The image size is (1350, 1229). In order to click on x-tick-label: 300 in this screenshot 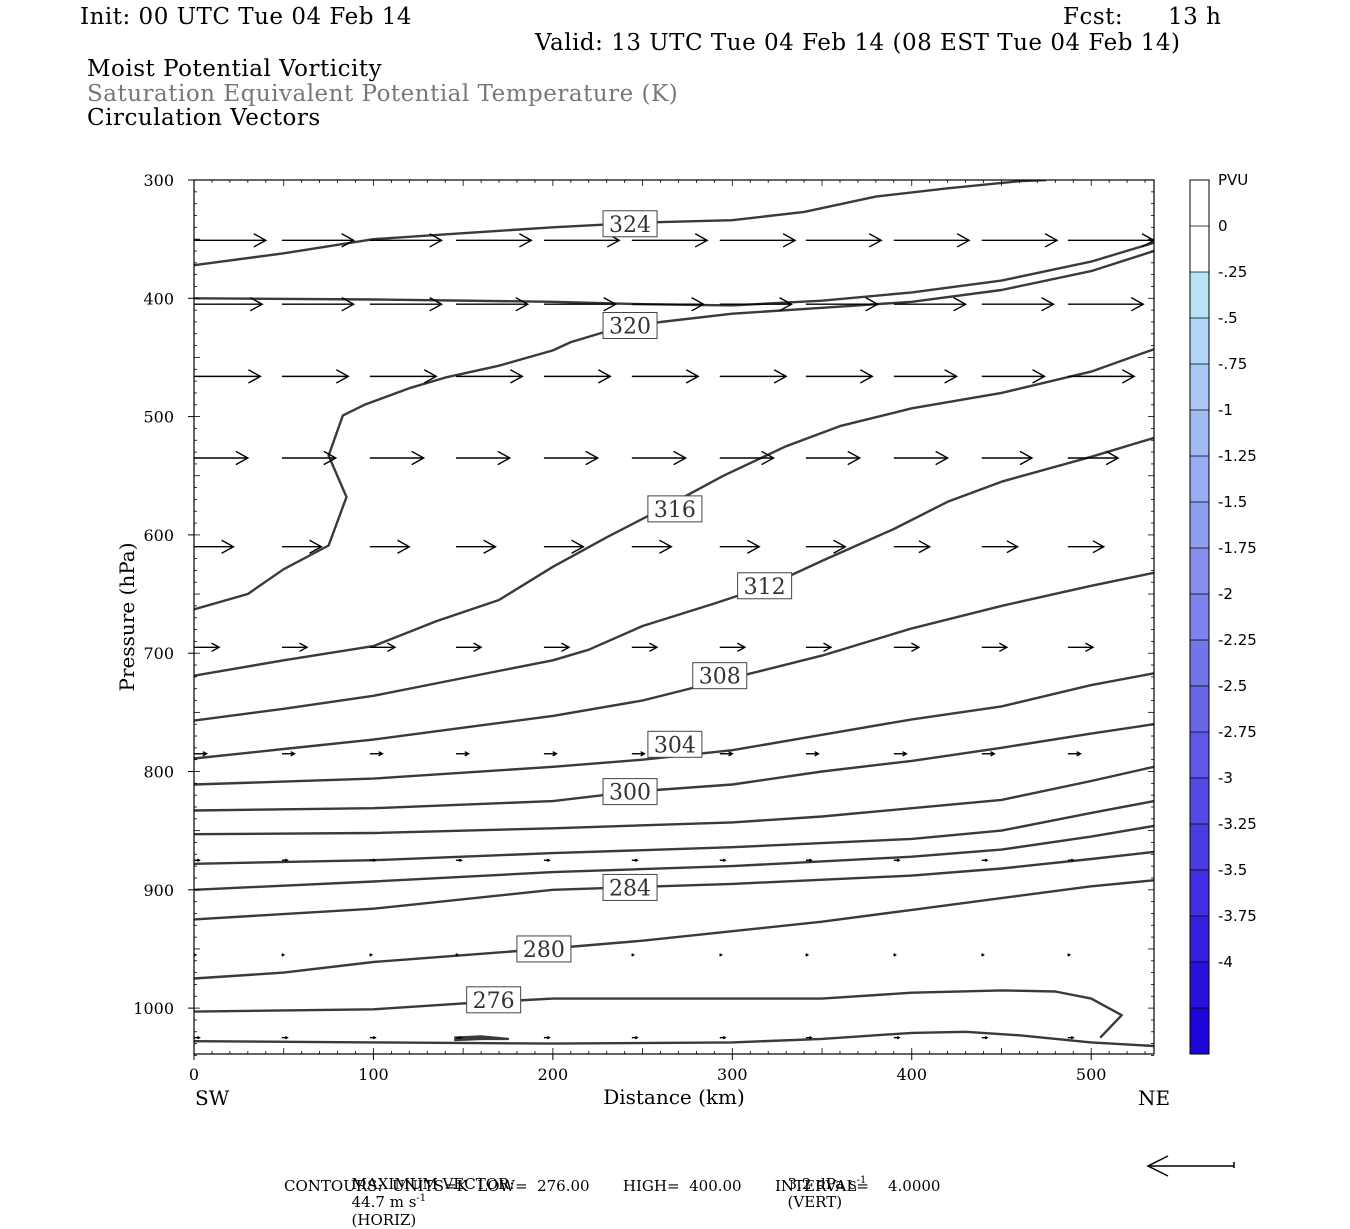, I will do `click(732, 1074)`.